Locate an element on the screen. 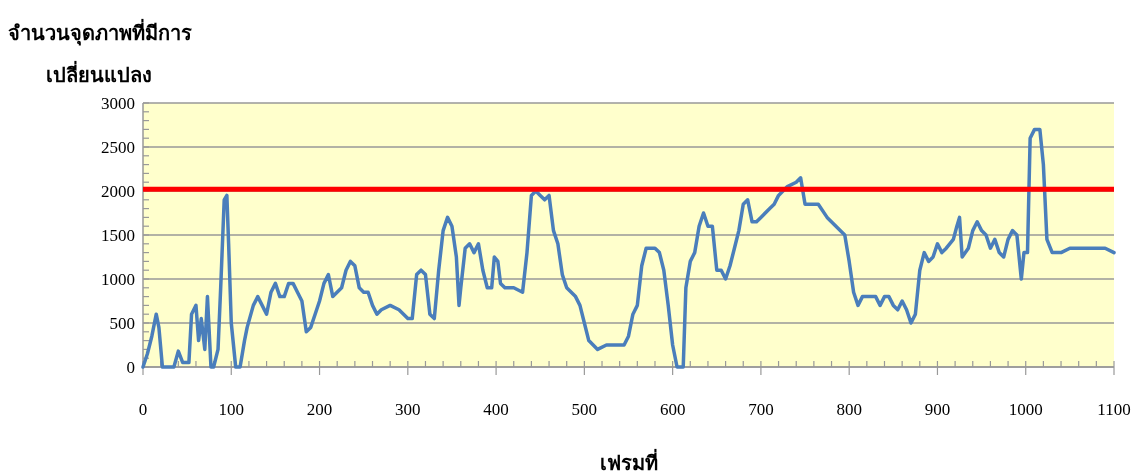  x-tick-label: 300 is located at coordinates (408, 409).